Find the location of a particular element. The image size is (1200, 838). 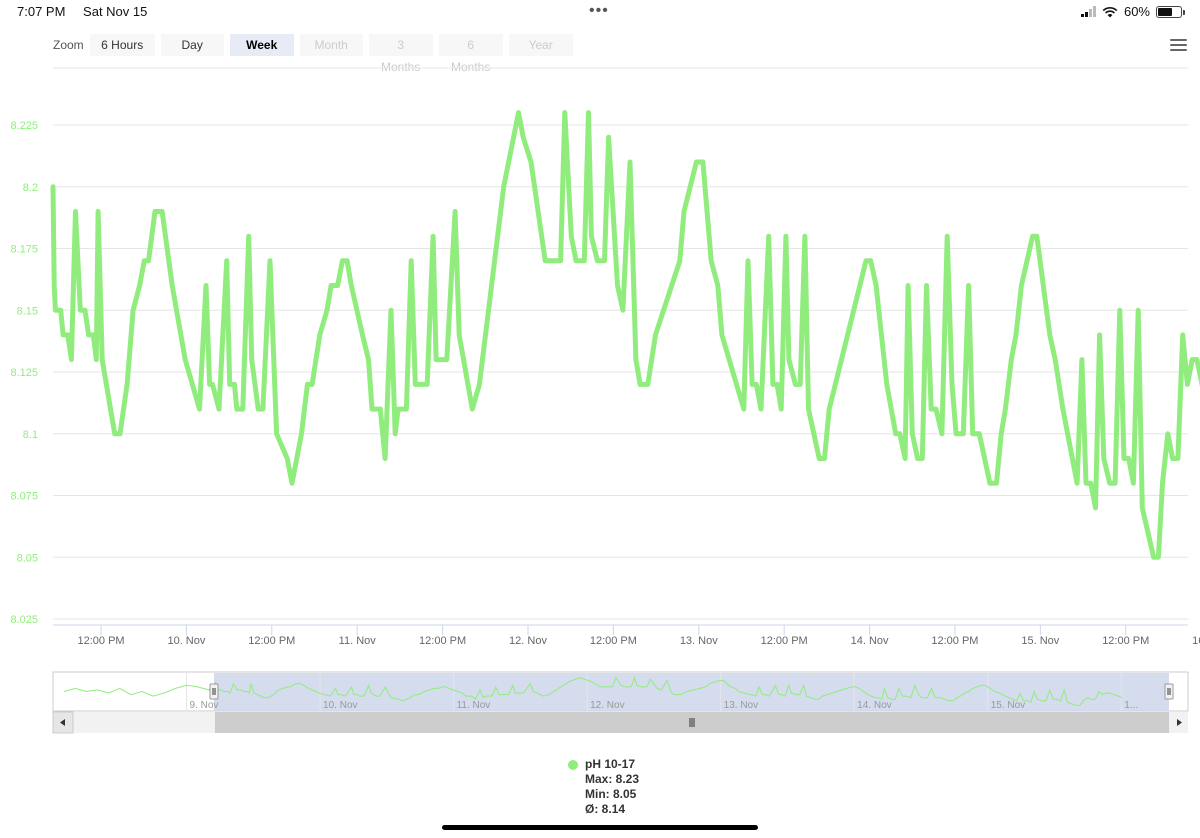

y-tick-label: 8.2 is located at coordinates (30, 188).